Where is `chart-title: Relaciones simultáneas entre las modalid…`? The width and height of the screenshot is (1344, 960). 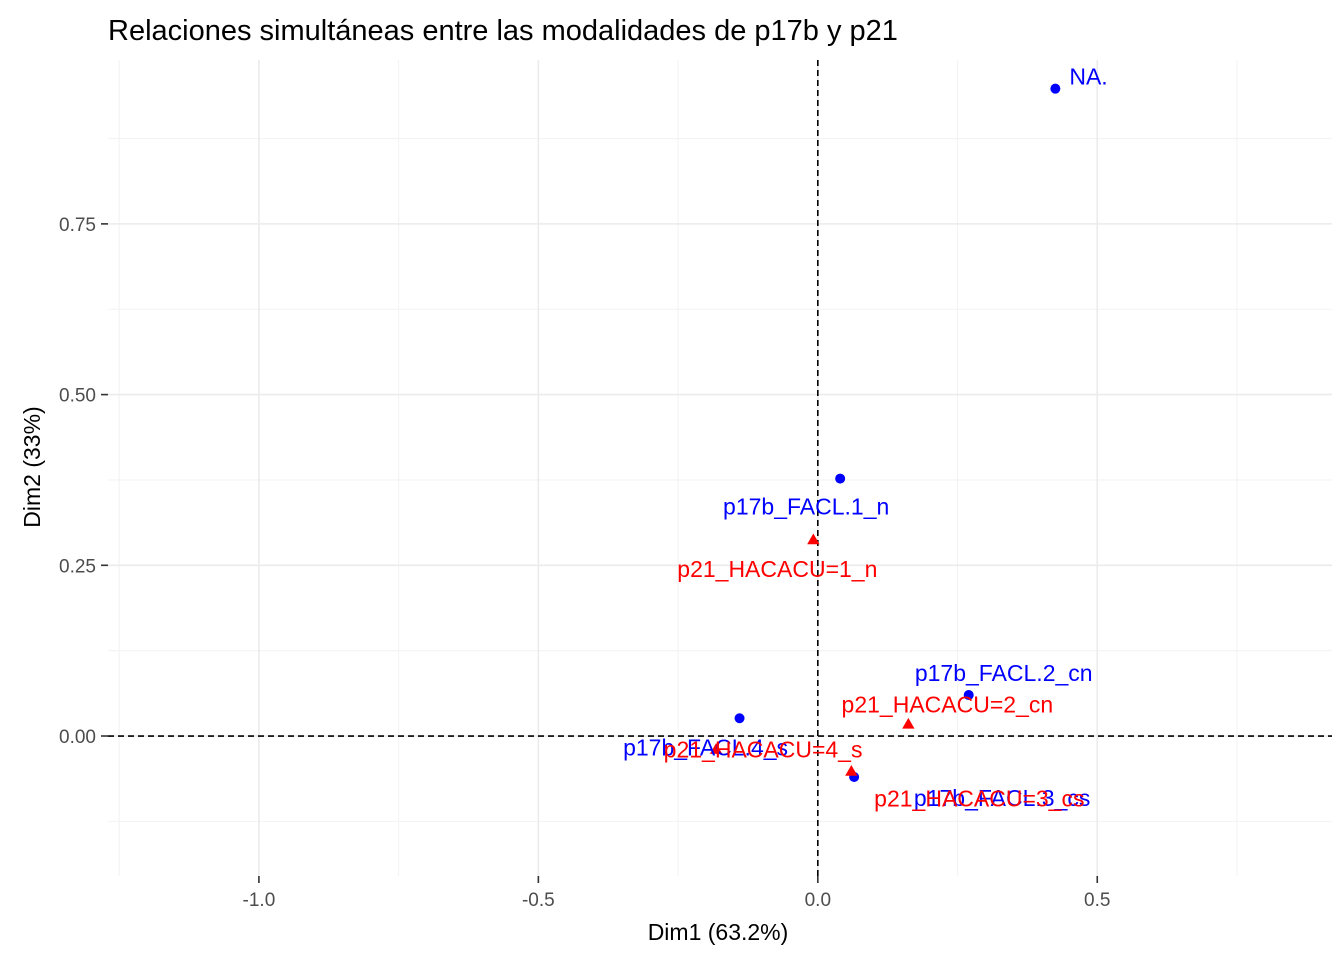
chart-title: Relaciones simultáneas entre las modalid… is located at coordinates (503, 31).